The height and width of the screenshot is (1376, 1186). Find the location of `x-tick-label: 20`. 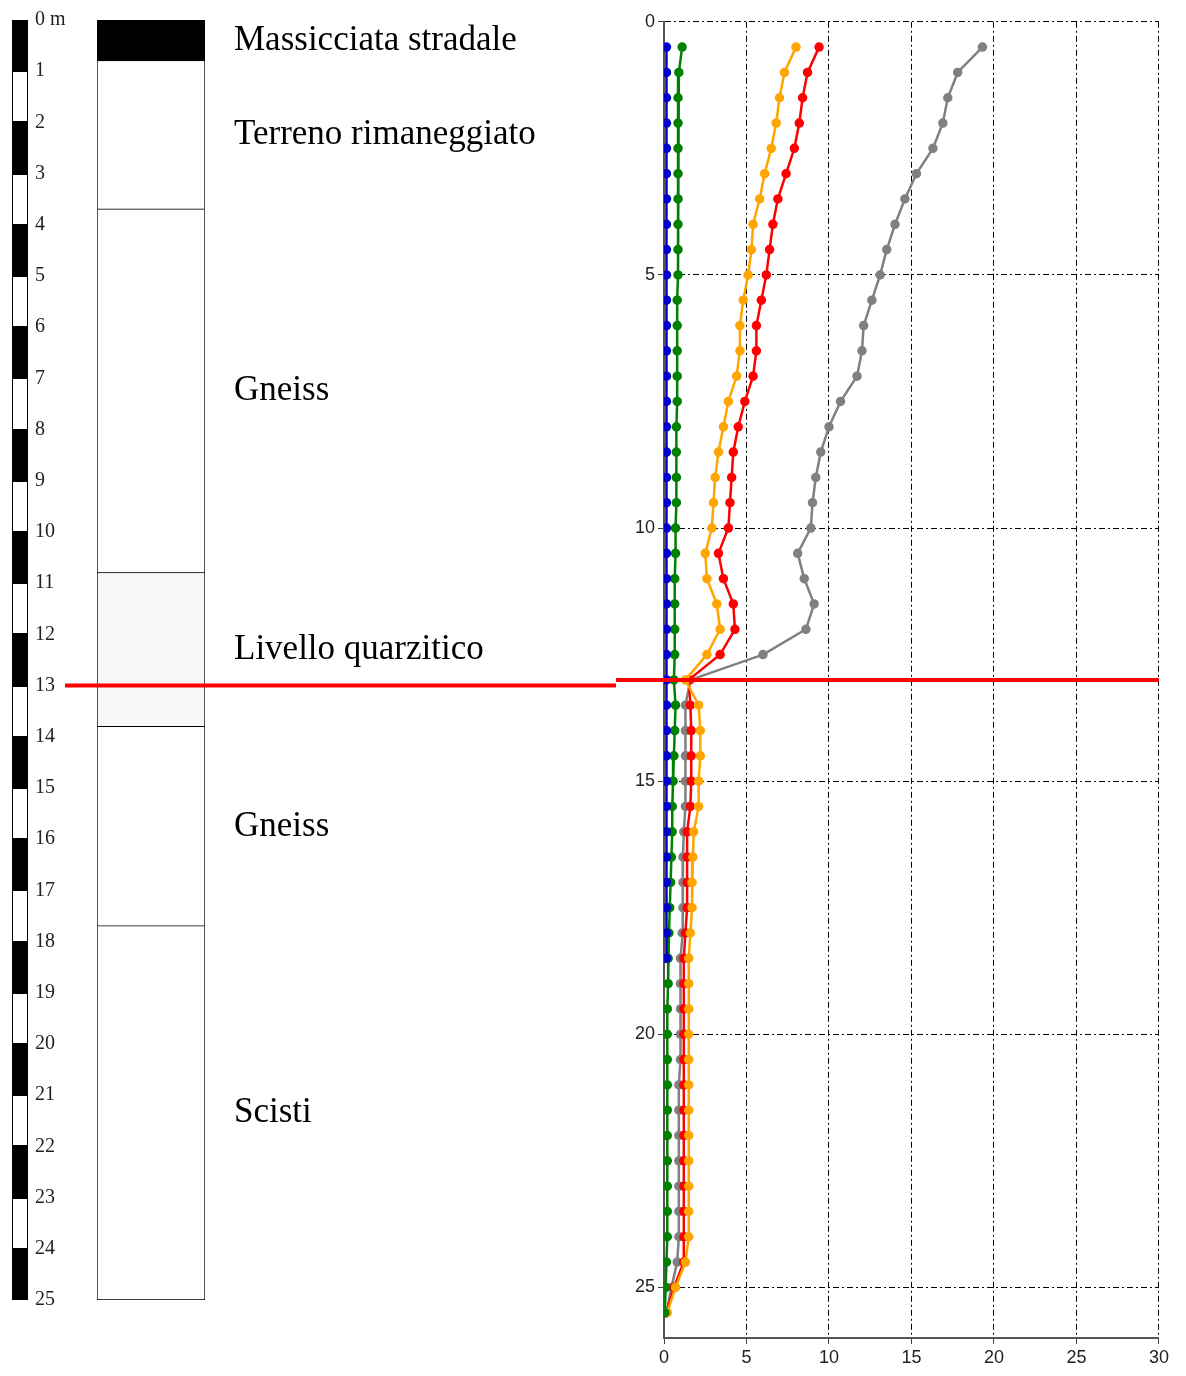

x-tick-label: 20 is located at coordinates (994, 1356).